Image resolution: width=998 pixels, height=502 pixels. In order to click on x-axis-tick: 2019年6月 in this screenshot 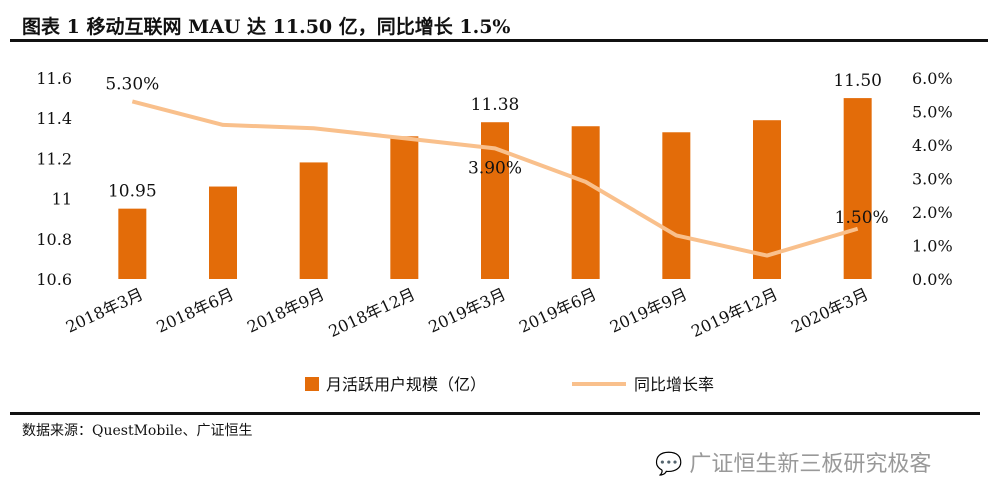, I will do `click(557, 310)`.